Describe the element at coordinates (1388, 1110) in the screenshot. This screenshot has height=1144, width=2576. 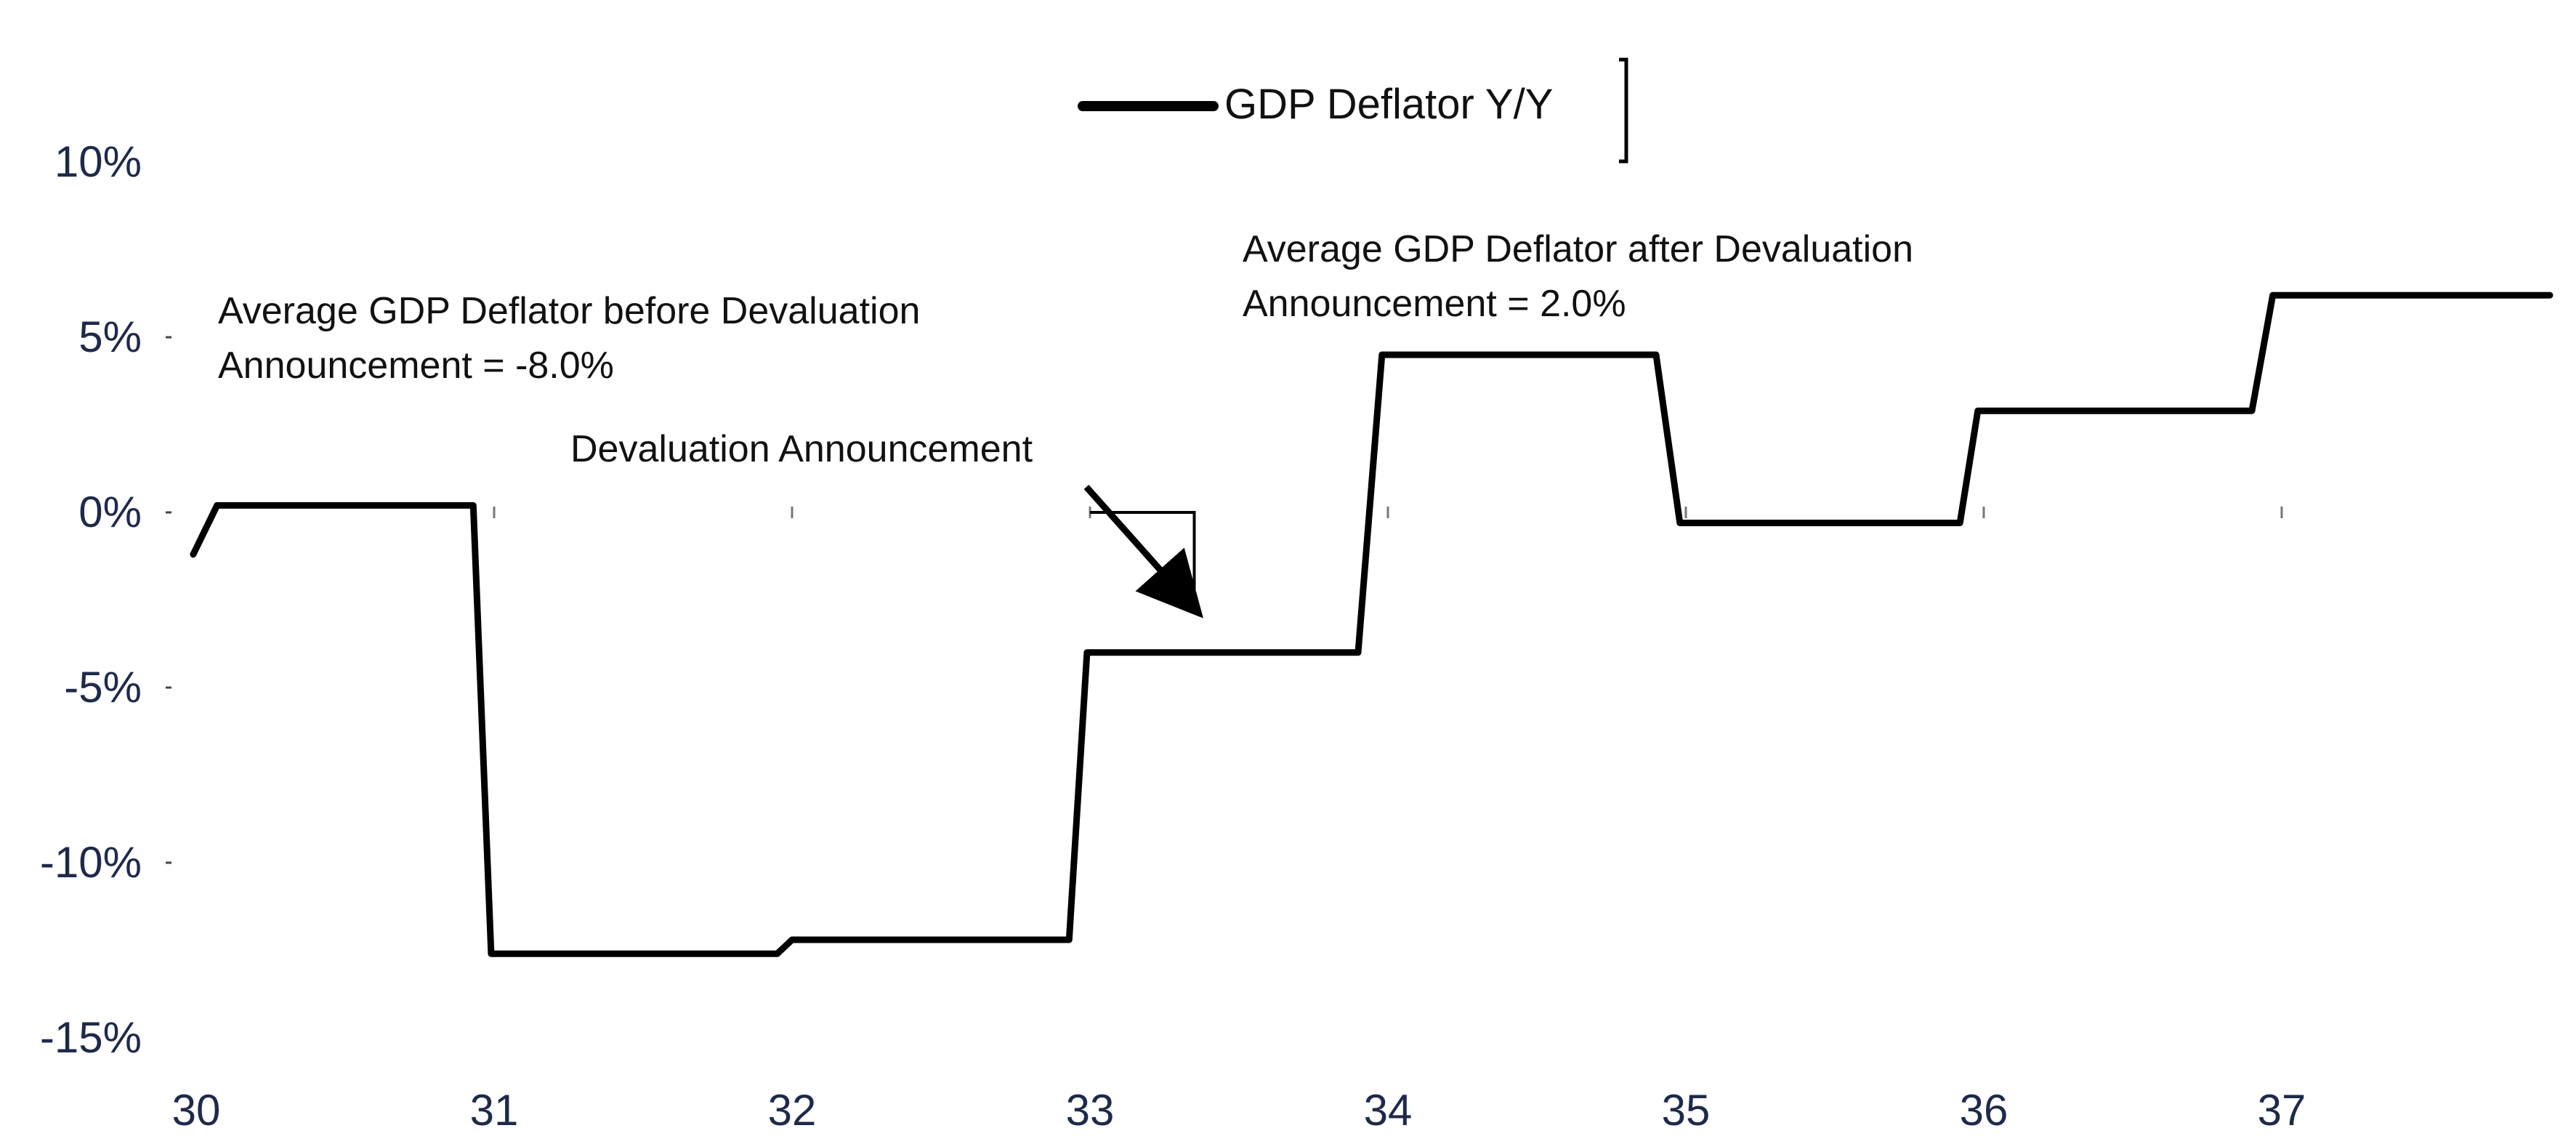
I see `x-tick-label: 34` at that location.